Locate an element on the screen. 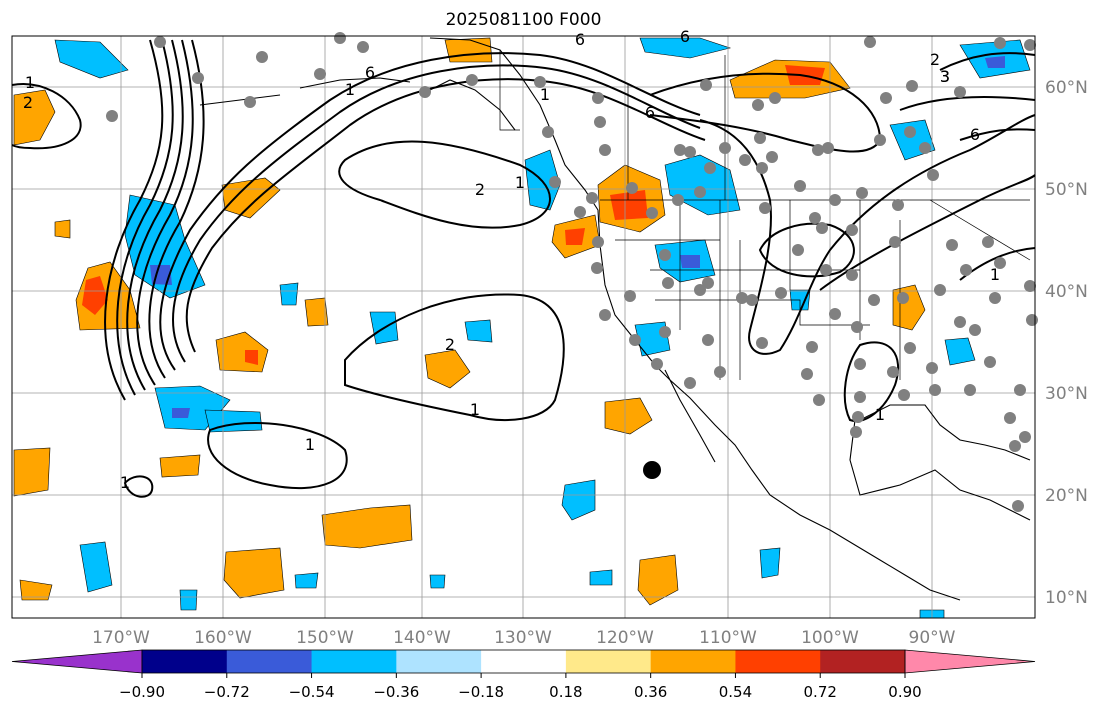  longitude-tick-label: 150°W is located at coordinates (325, 638).